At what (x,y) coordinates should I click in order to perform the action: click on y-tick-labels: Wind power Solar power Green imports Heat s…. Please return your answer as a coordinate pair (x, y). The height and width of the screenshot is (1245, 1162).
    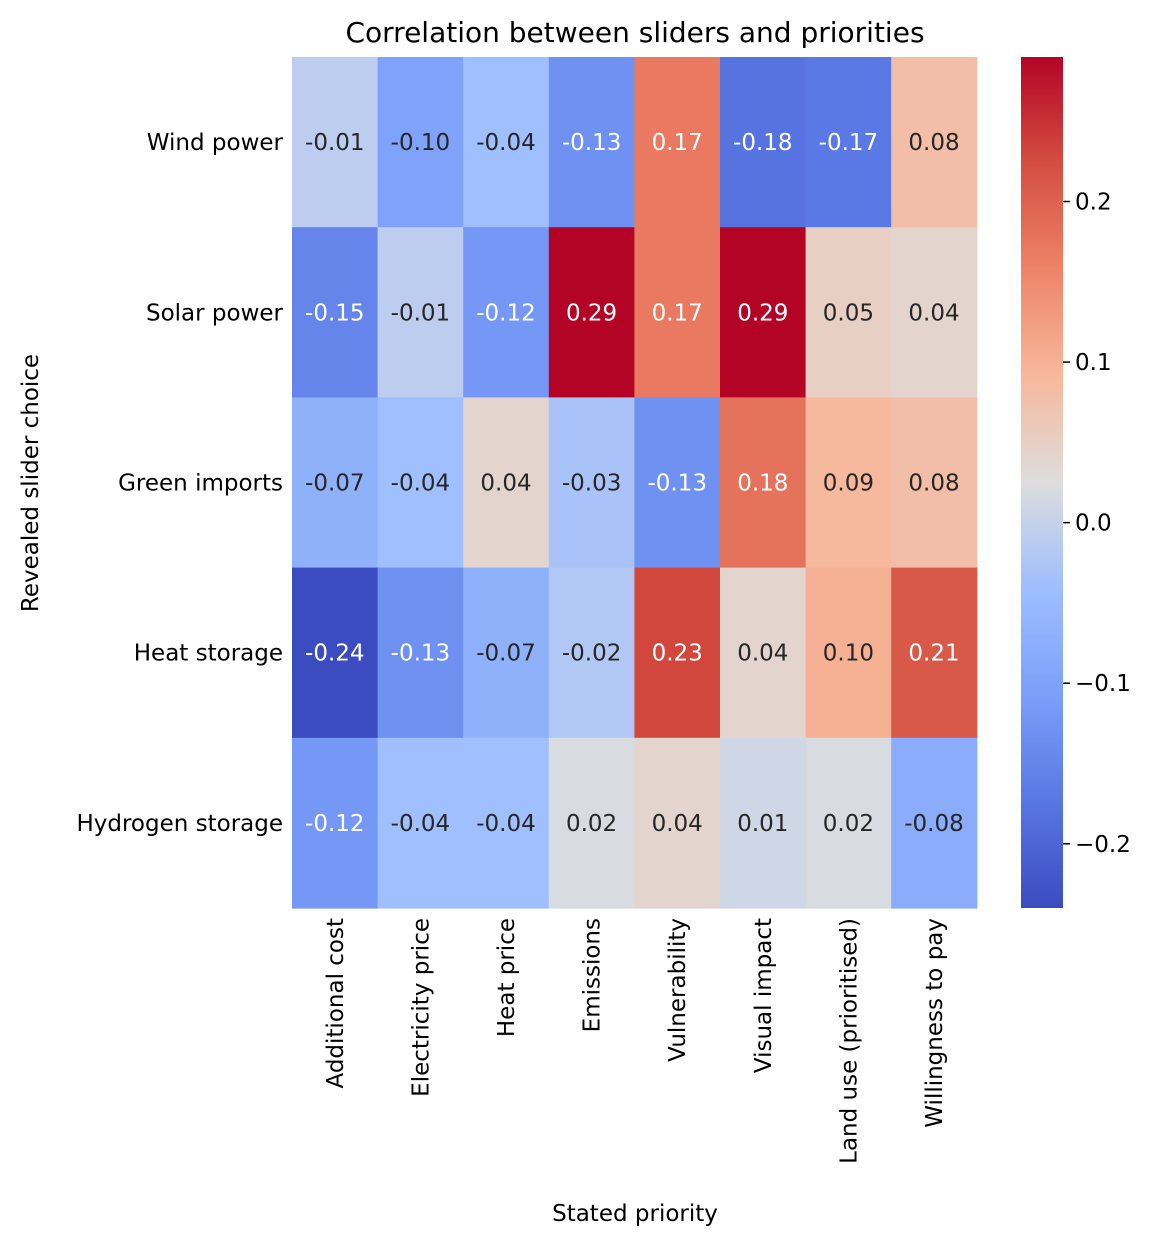
    Looking at the image, I should click on (179, 483).